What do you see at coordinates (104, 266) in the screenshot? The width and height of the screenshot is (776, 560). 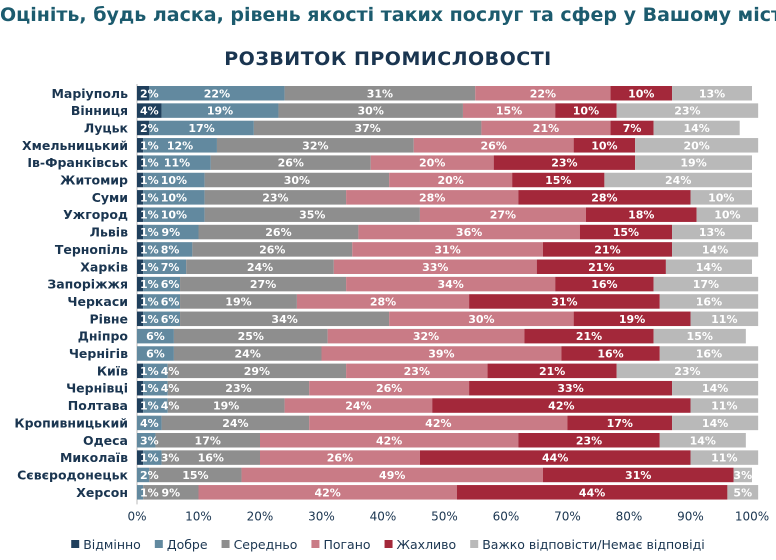 I see `category-label: Харків` at bounding box center [104, 266].